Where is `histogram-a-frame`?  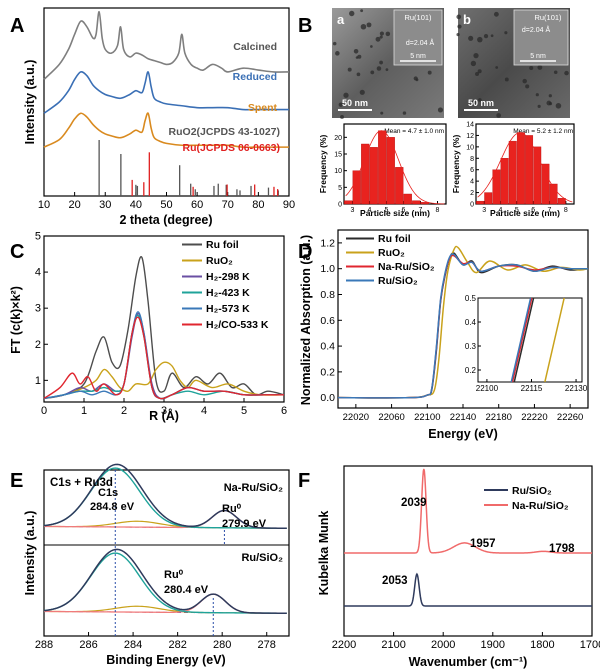
histogram-a-frame is located at coordinates (395, 164).